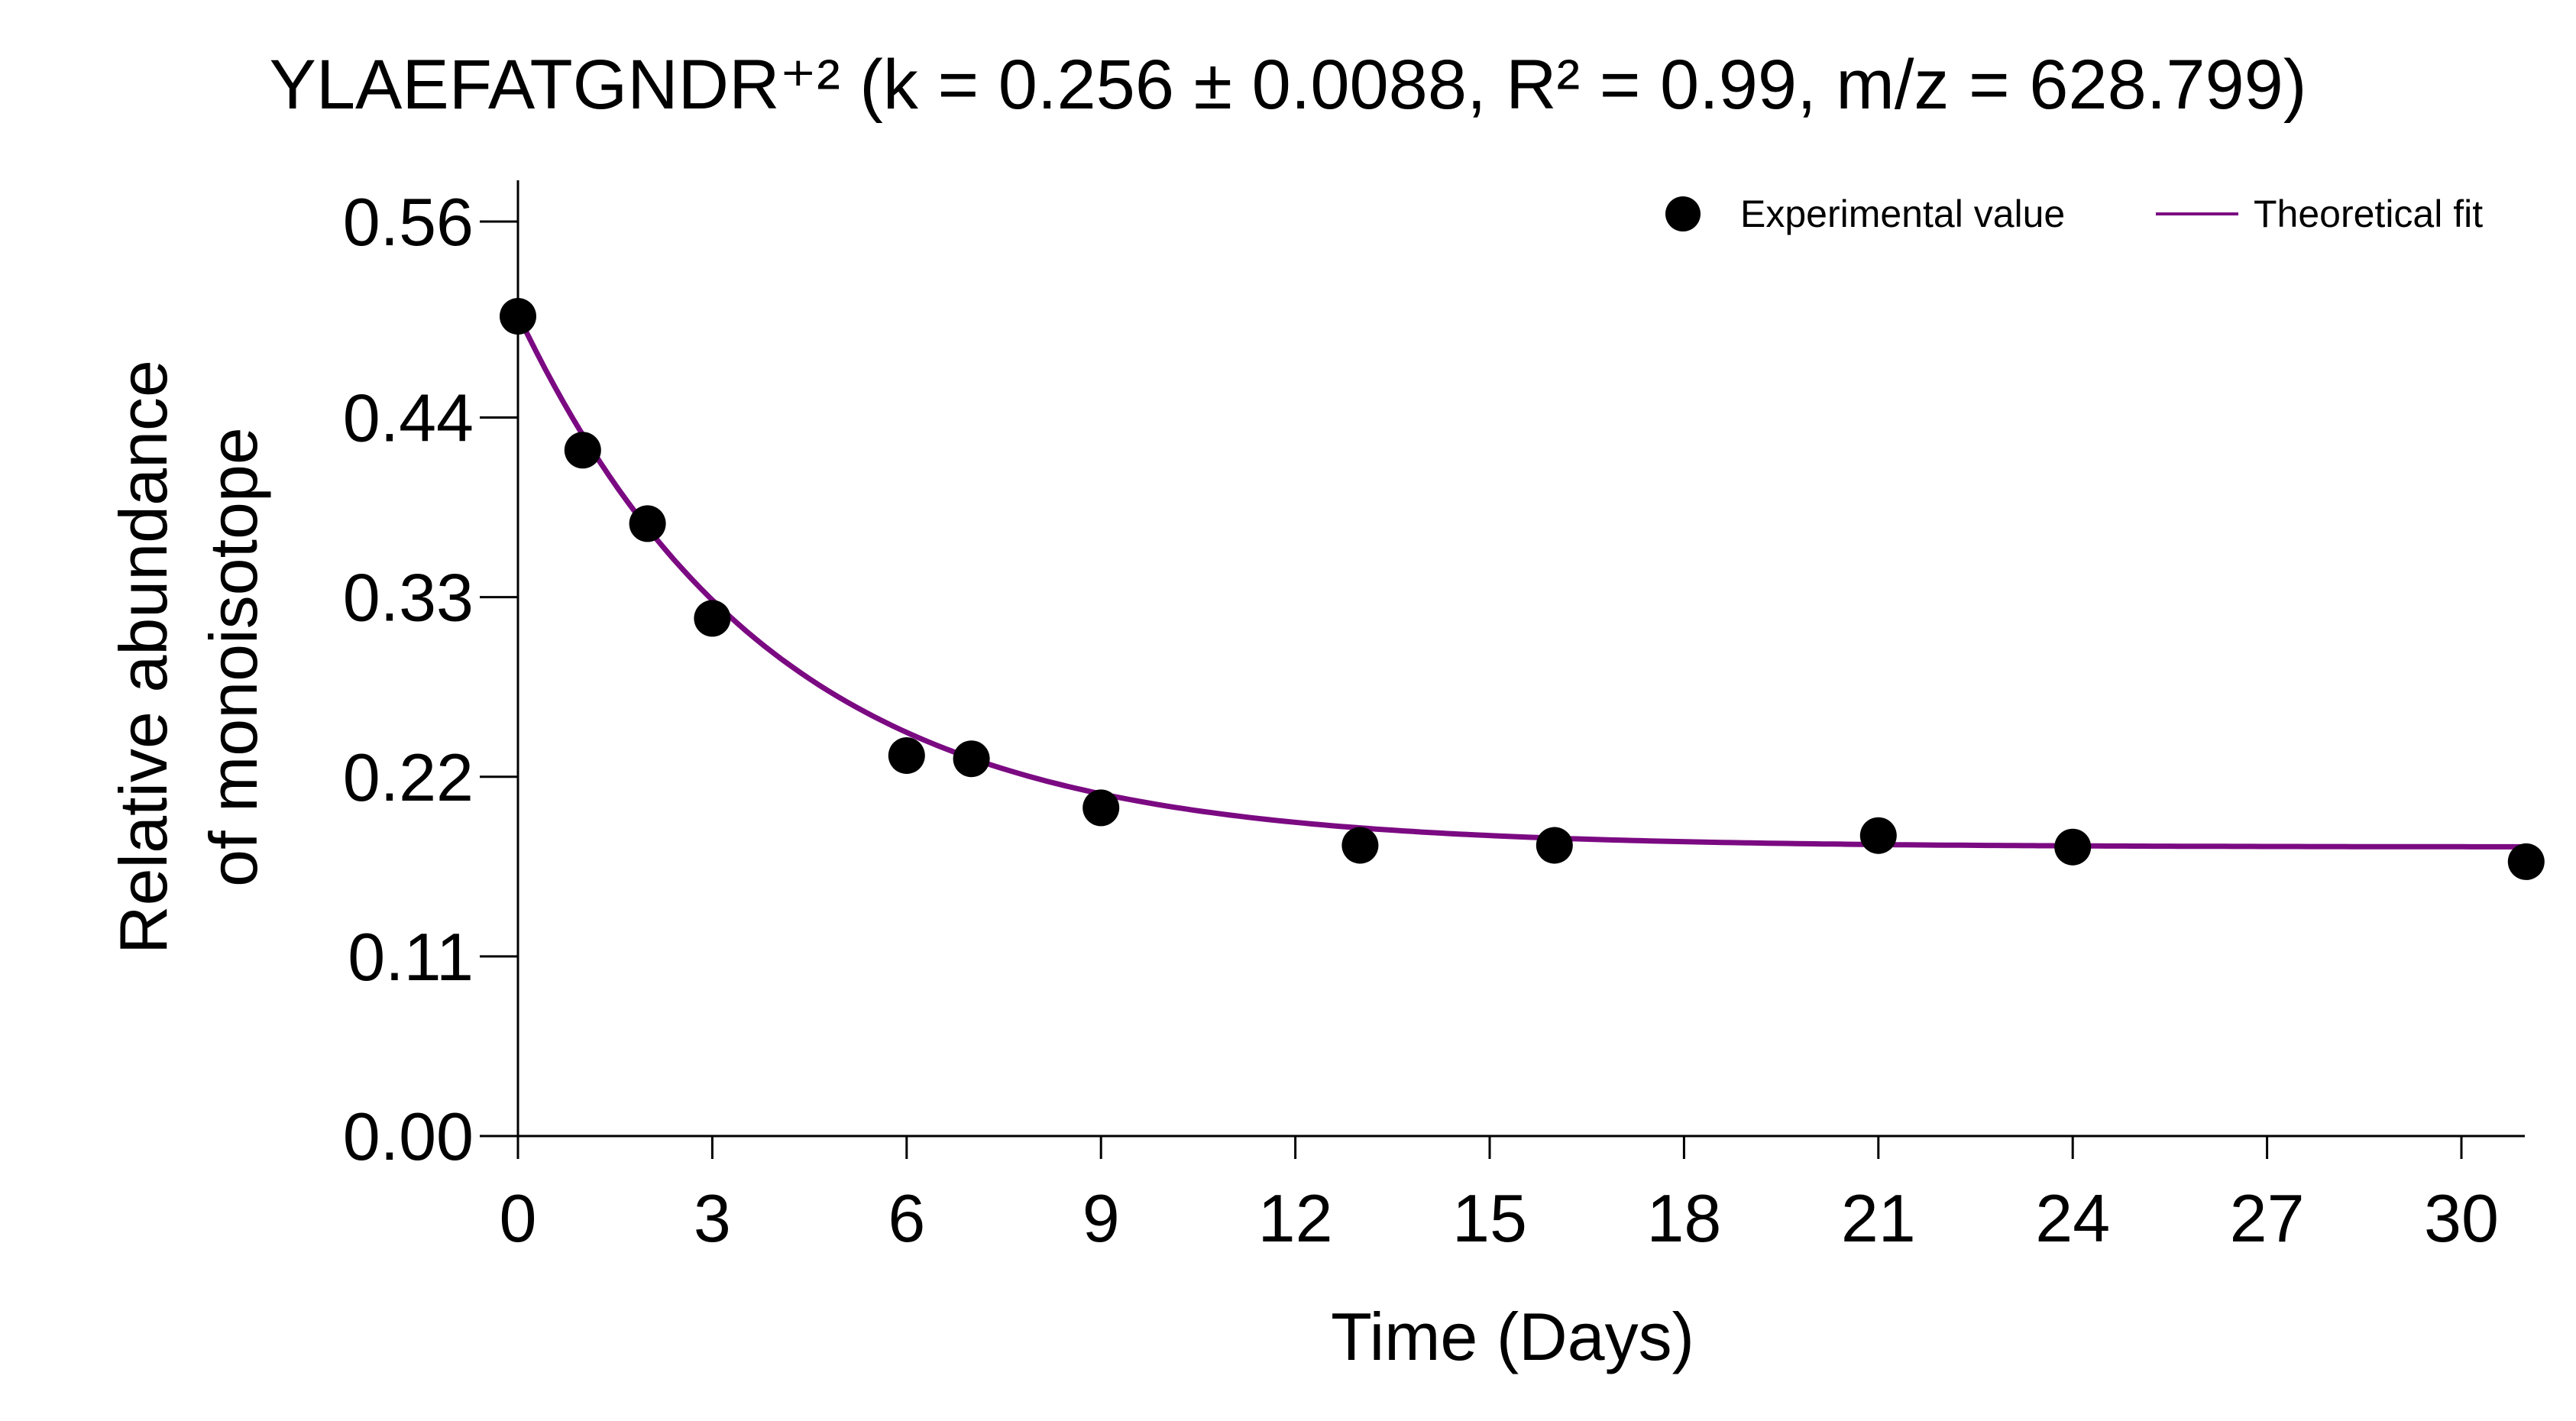 Image resolution: width=2576 pixels, height=1421 pixels. I want to click on x-tick-label: 24, so click(2072, 1218).